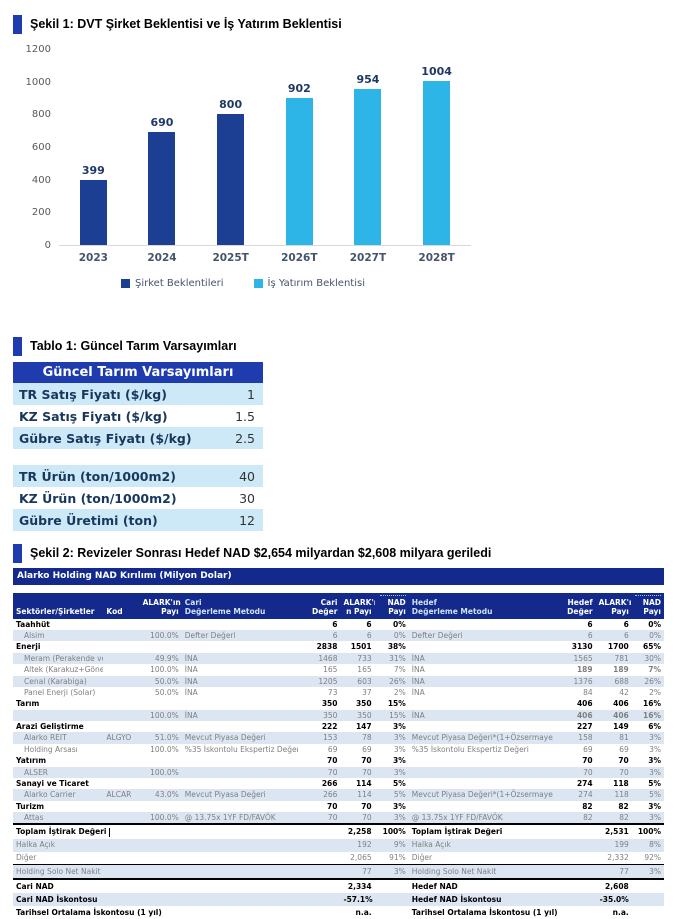 The height and width of the screenshot is (919, 677). I want to click on cell-name: Taahhüt, so click(33, 624).